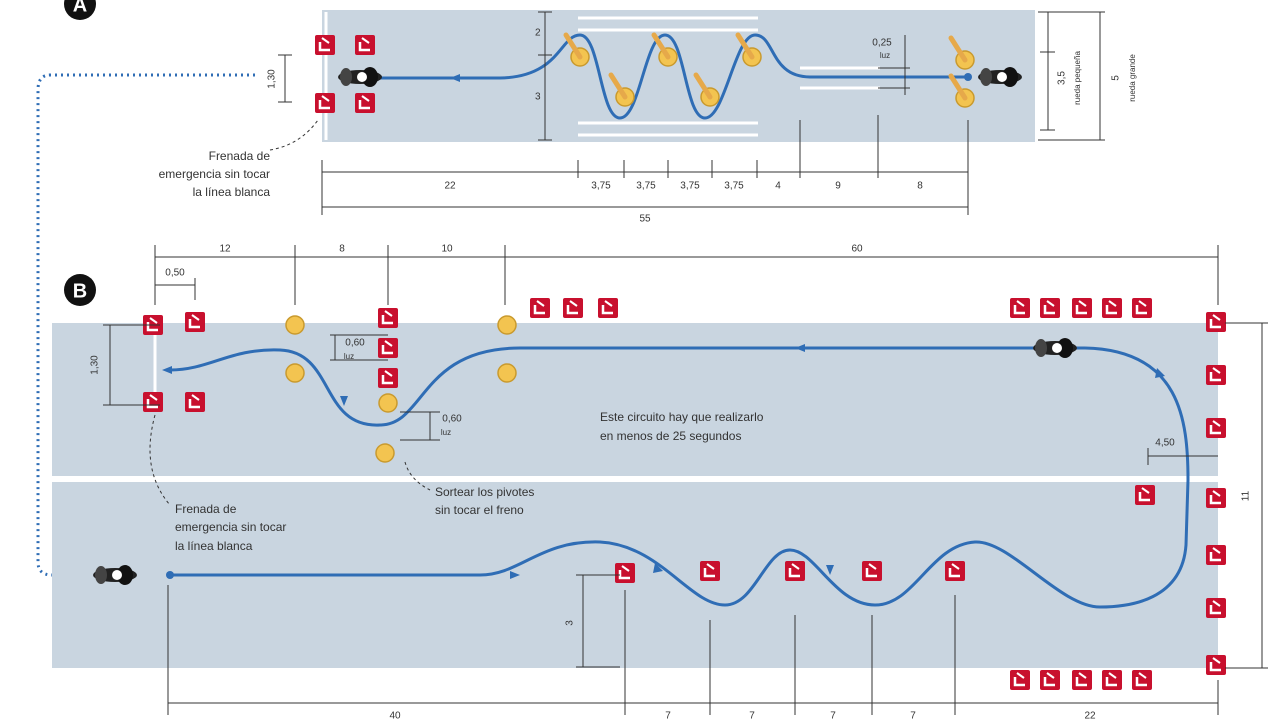 The image size is (1280, 720). I want to click on dim-label: 9, so click(838, 186).